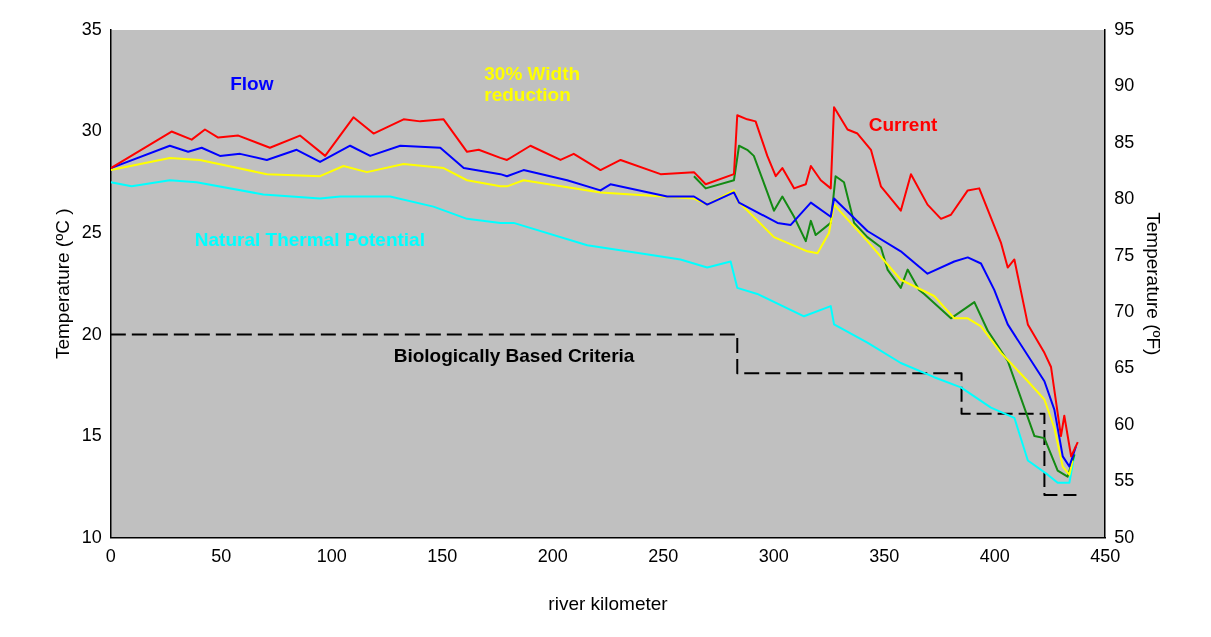  I want to click on y2-tick-label: 85, so click(1124, 141).